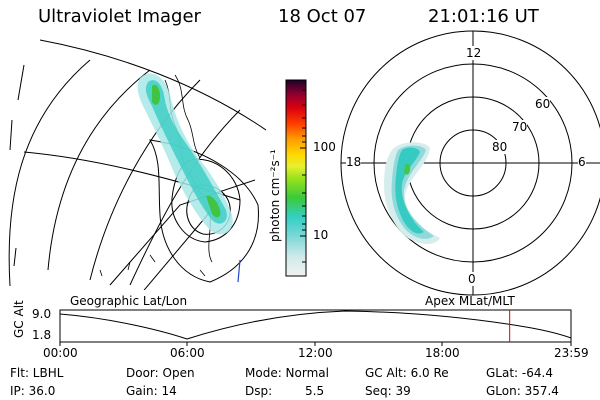 The width and height of the screenshot is (600, 400). Describe the element at coordinates (388, 391) in the screenshot. I see `status-seq: Seq: 39` at that location.